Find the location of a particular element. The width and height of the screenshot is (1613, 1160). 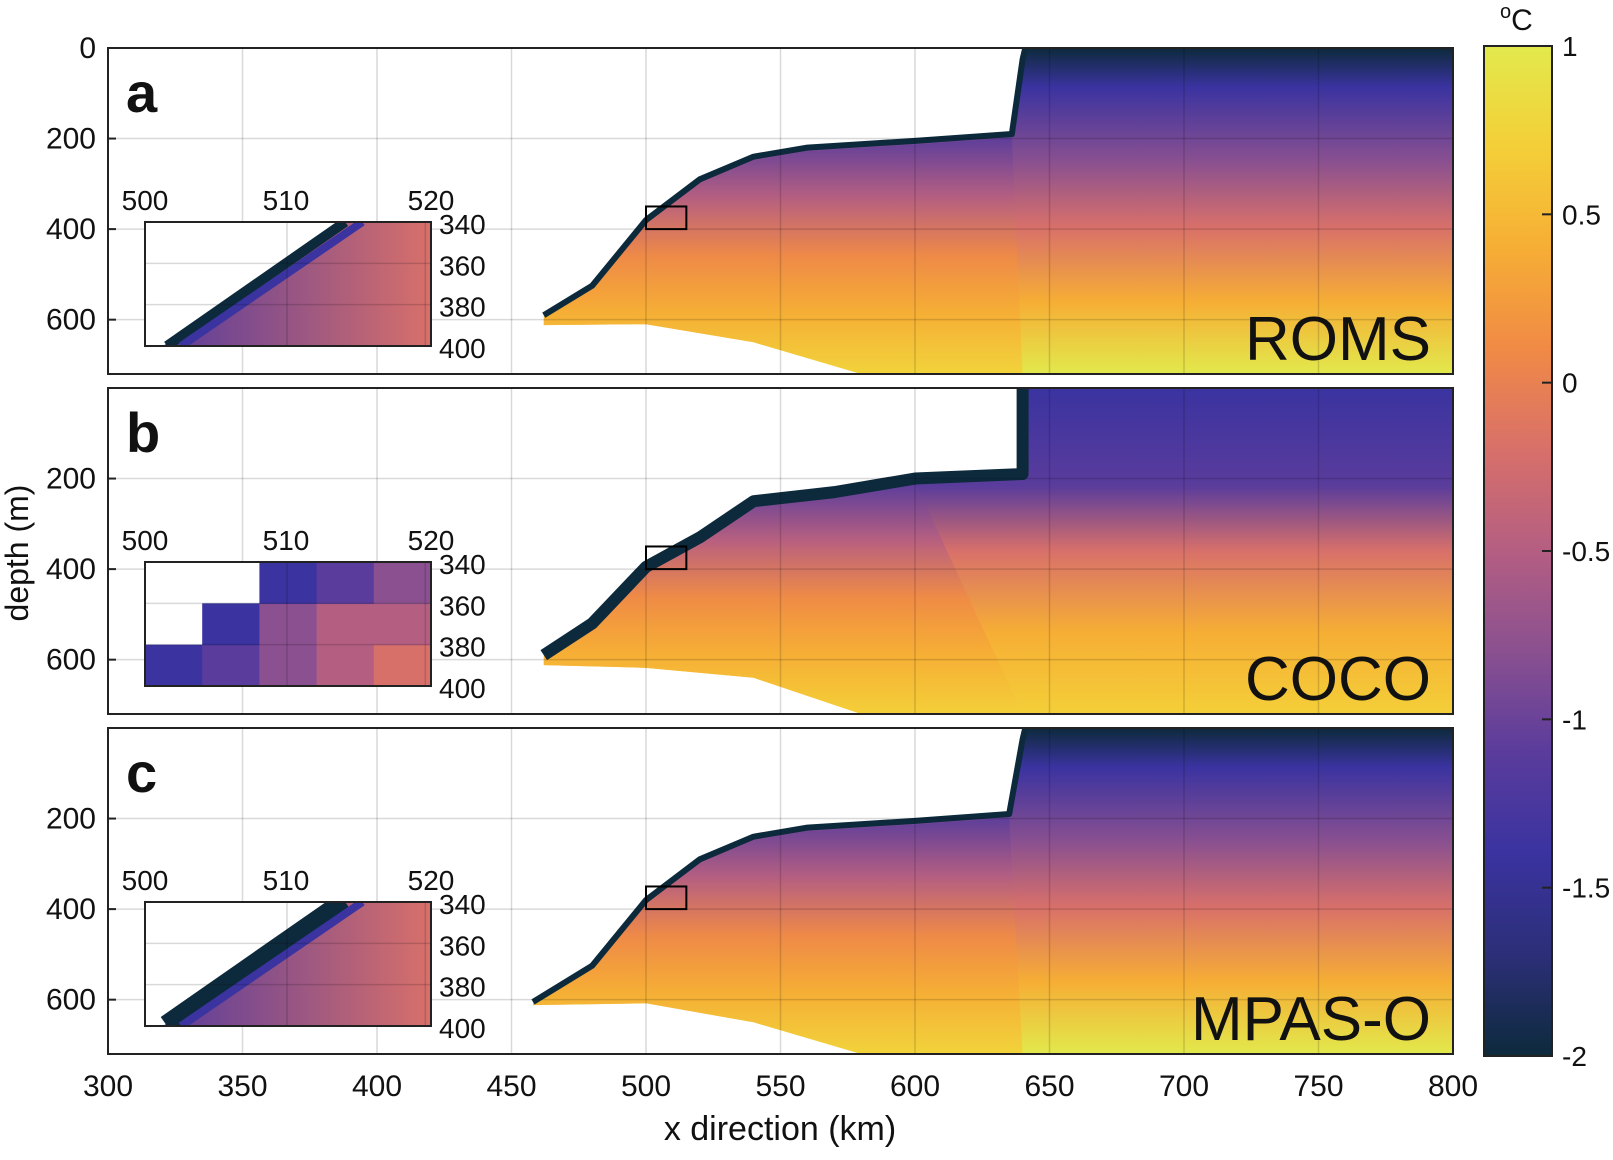

x-axis-label: x direction (km) is located at coordinates (780, 1129).